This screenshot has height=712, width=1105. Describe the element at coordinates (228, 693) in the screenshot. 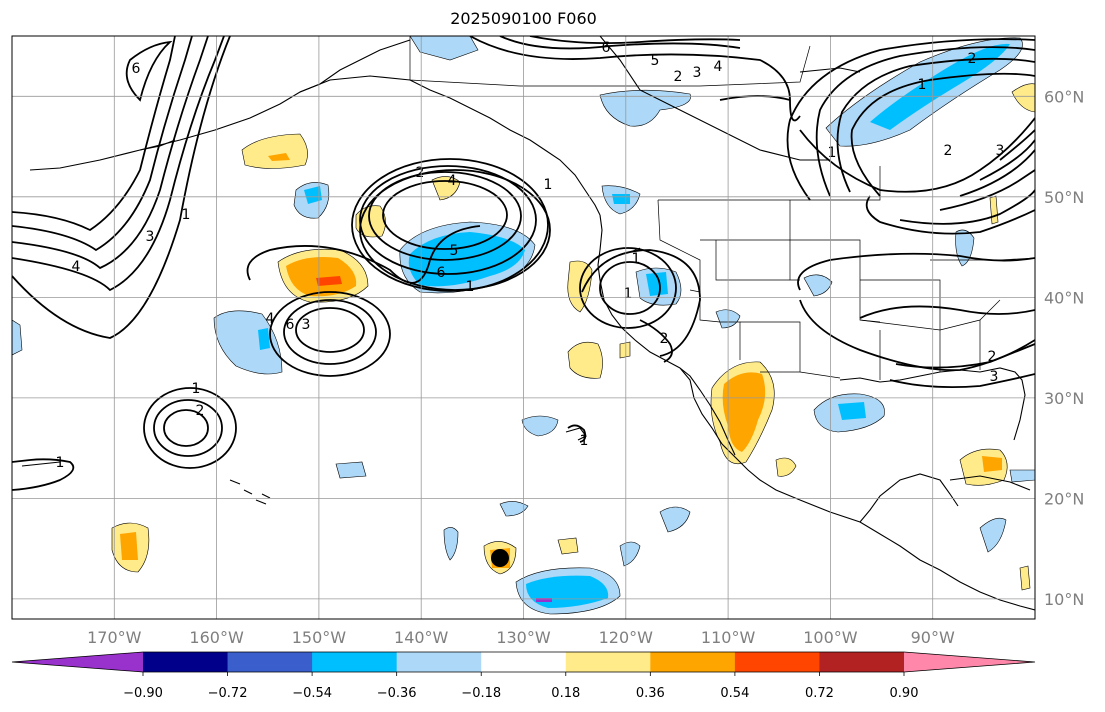

I see `colorbar-tick-label: −0.72` at that location.